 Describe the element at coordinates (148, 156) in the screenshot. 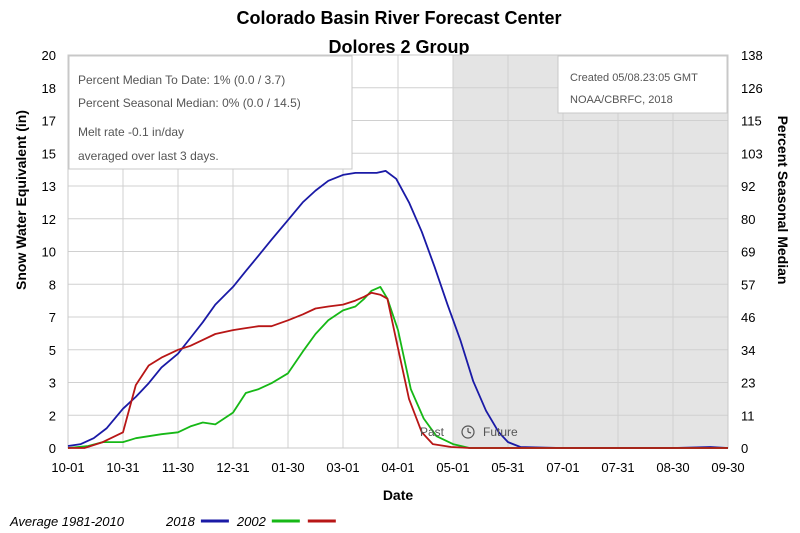

I see `melt-averaged-text: averaged over last 3 days.` at that location.